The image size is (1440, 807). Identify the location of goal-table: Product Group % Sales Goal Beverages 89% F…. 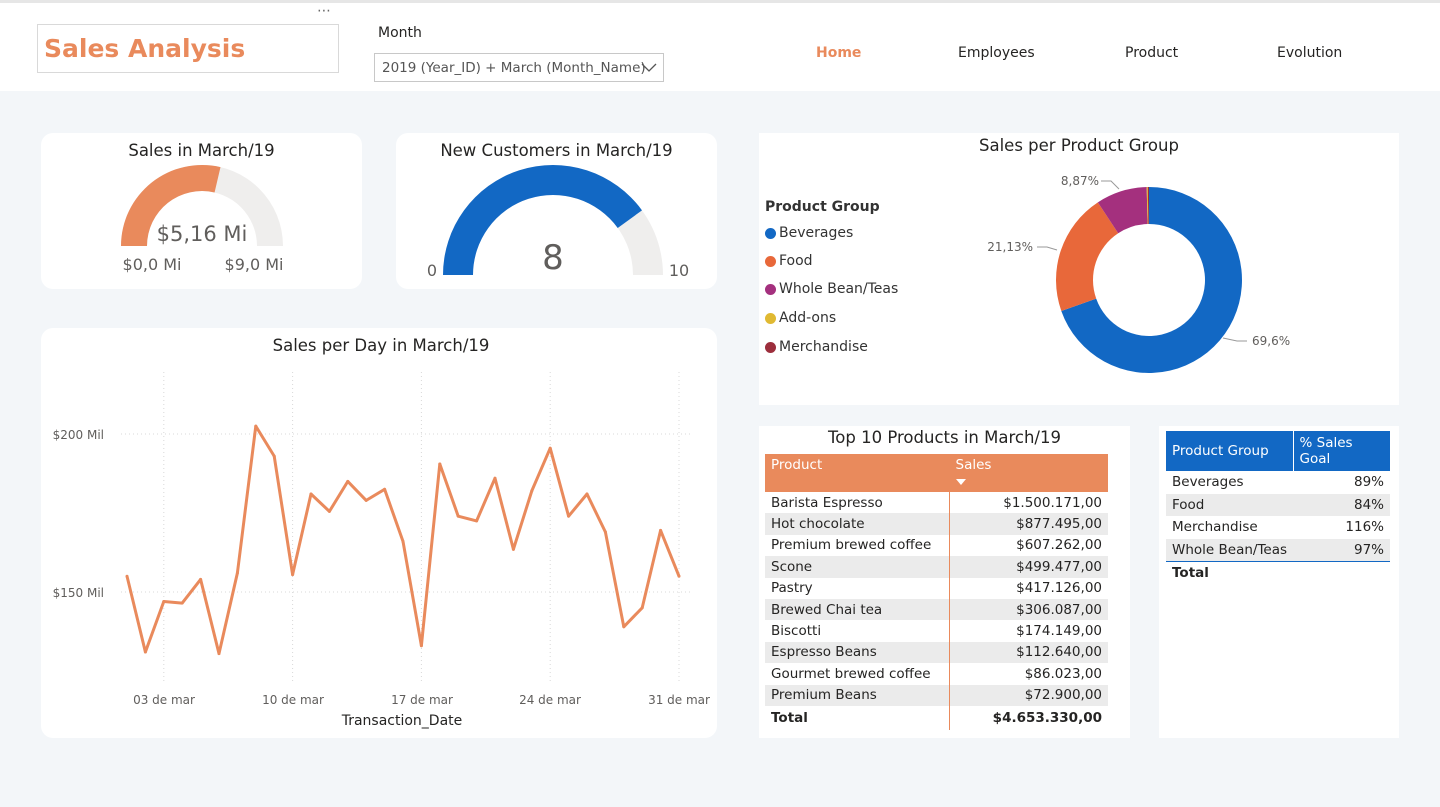
(1278, 508).